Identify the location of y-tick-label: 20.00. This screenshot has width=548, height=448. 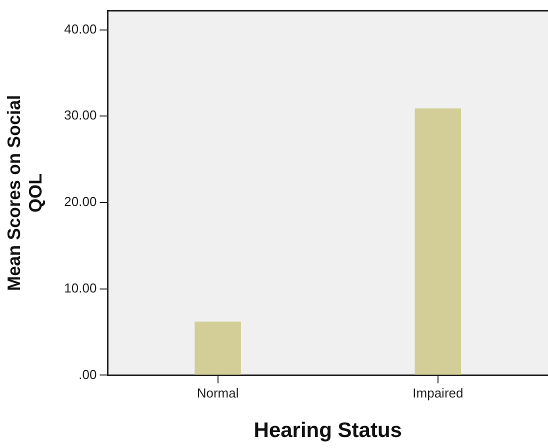
(80, 202).